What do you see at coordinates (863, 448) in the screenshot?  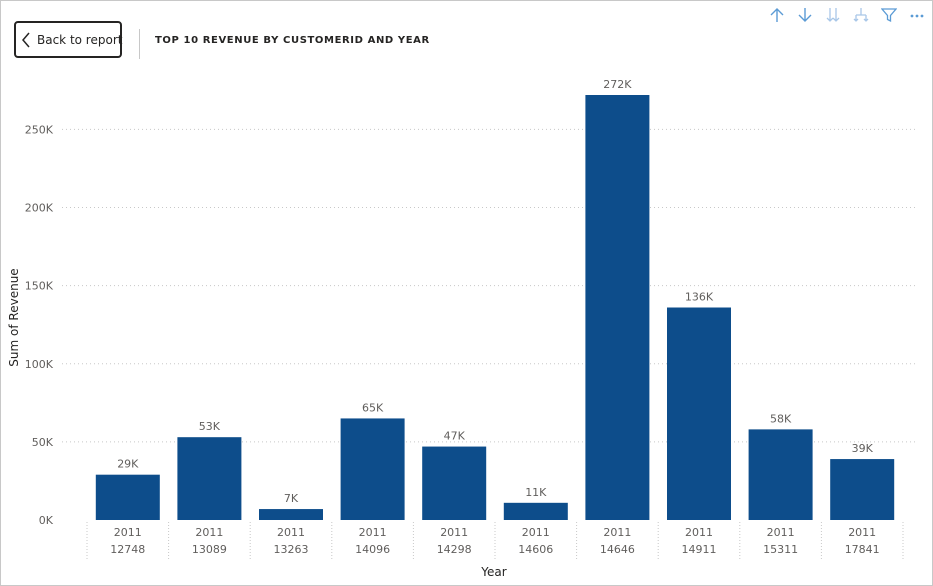 I see `data-label: 39K` at bounding box center [863, 448].